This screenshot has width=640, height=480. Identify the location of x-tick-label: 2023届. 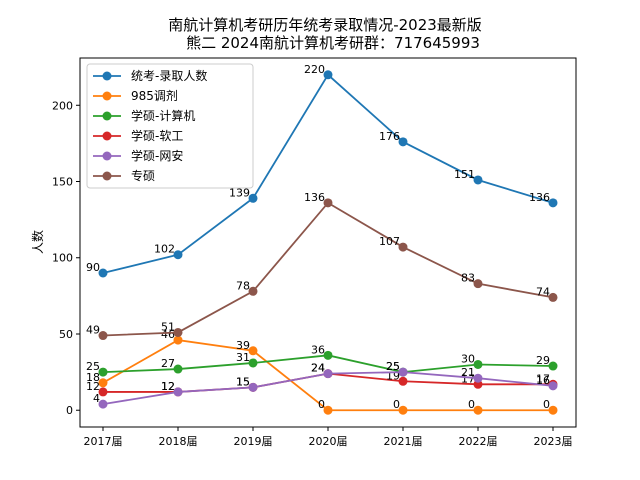
(553, 441).